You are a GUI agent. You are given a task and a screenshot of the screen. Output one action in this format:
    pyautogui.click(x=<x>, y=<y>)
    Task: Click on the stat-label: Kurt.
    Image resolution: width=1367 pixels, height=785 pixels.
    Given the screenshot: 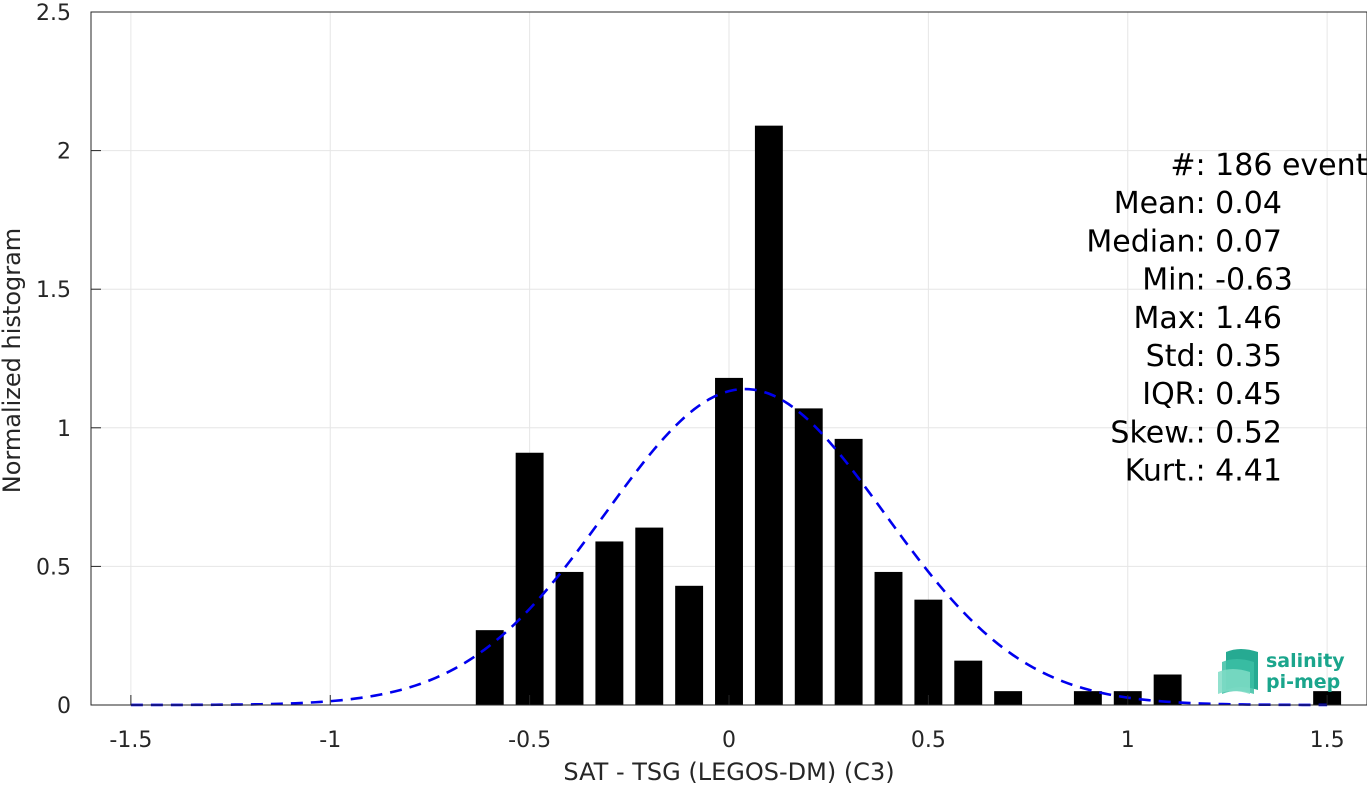 What is the action you would take?
    pyautogui.click(x=1160, y=471)
    